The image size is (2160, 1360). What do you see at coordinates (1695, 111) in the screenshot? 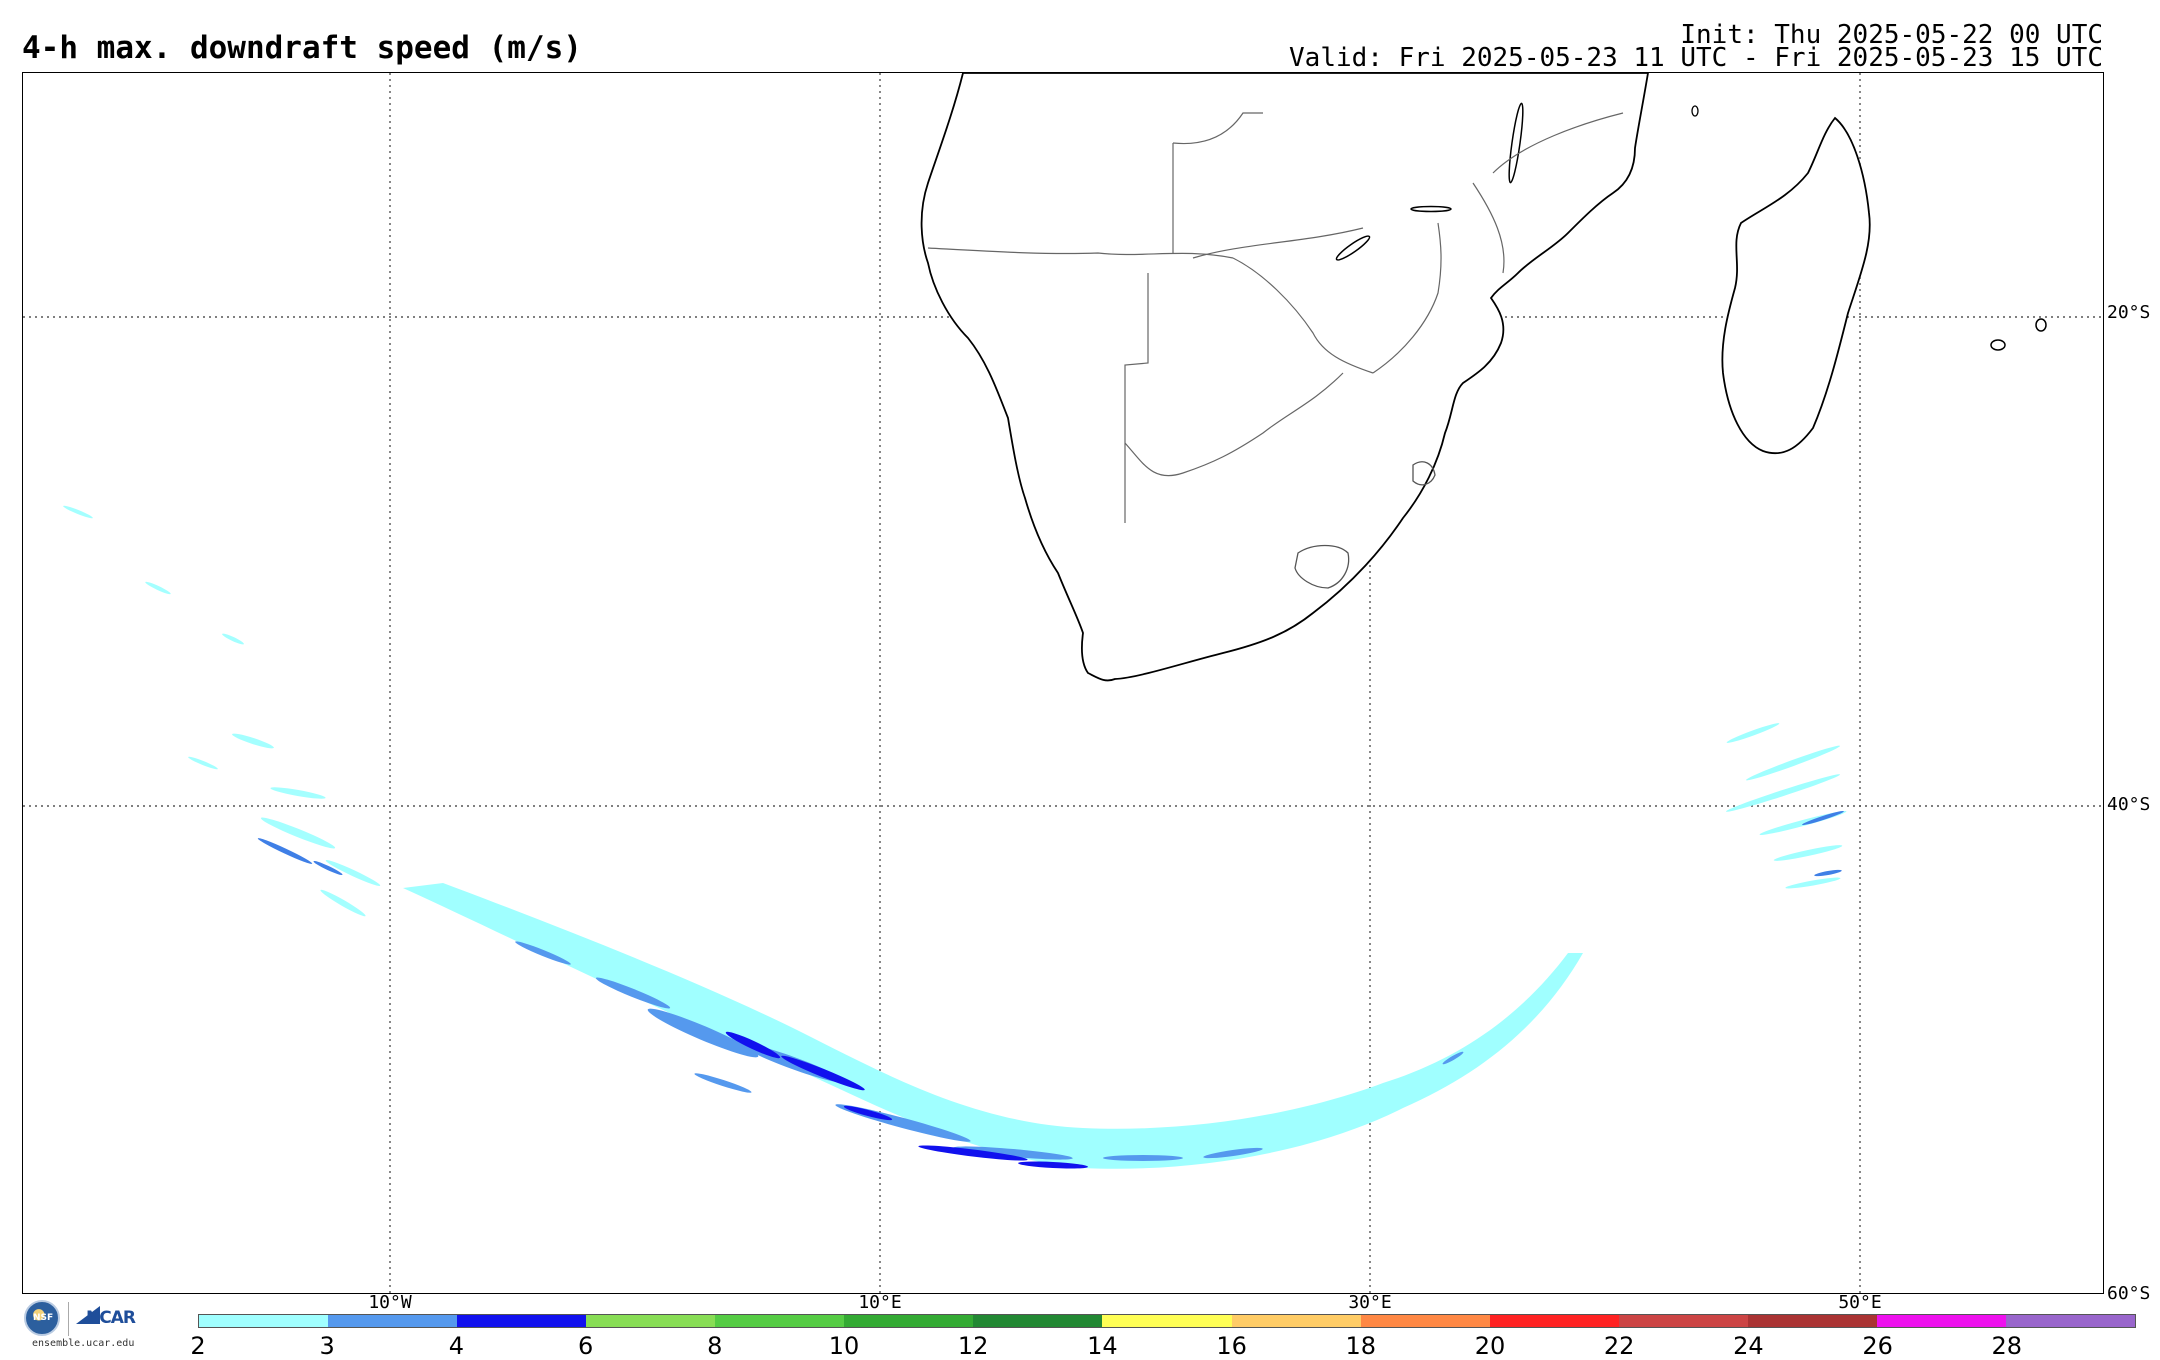
I see `comoros-island` at bounding box center [1695, 111].